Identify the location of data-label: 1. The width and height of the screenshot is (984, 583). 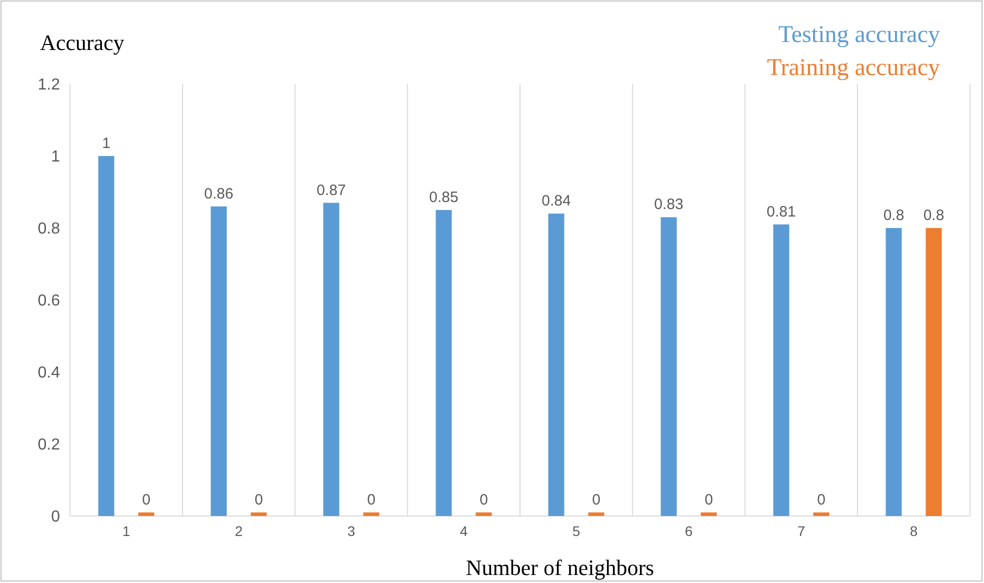
(106, 143).